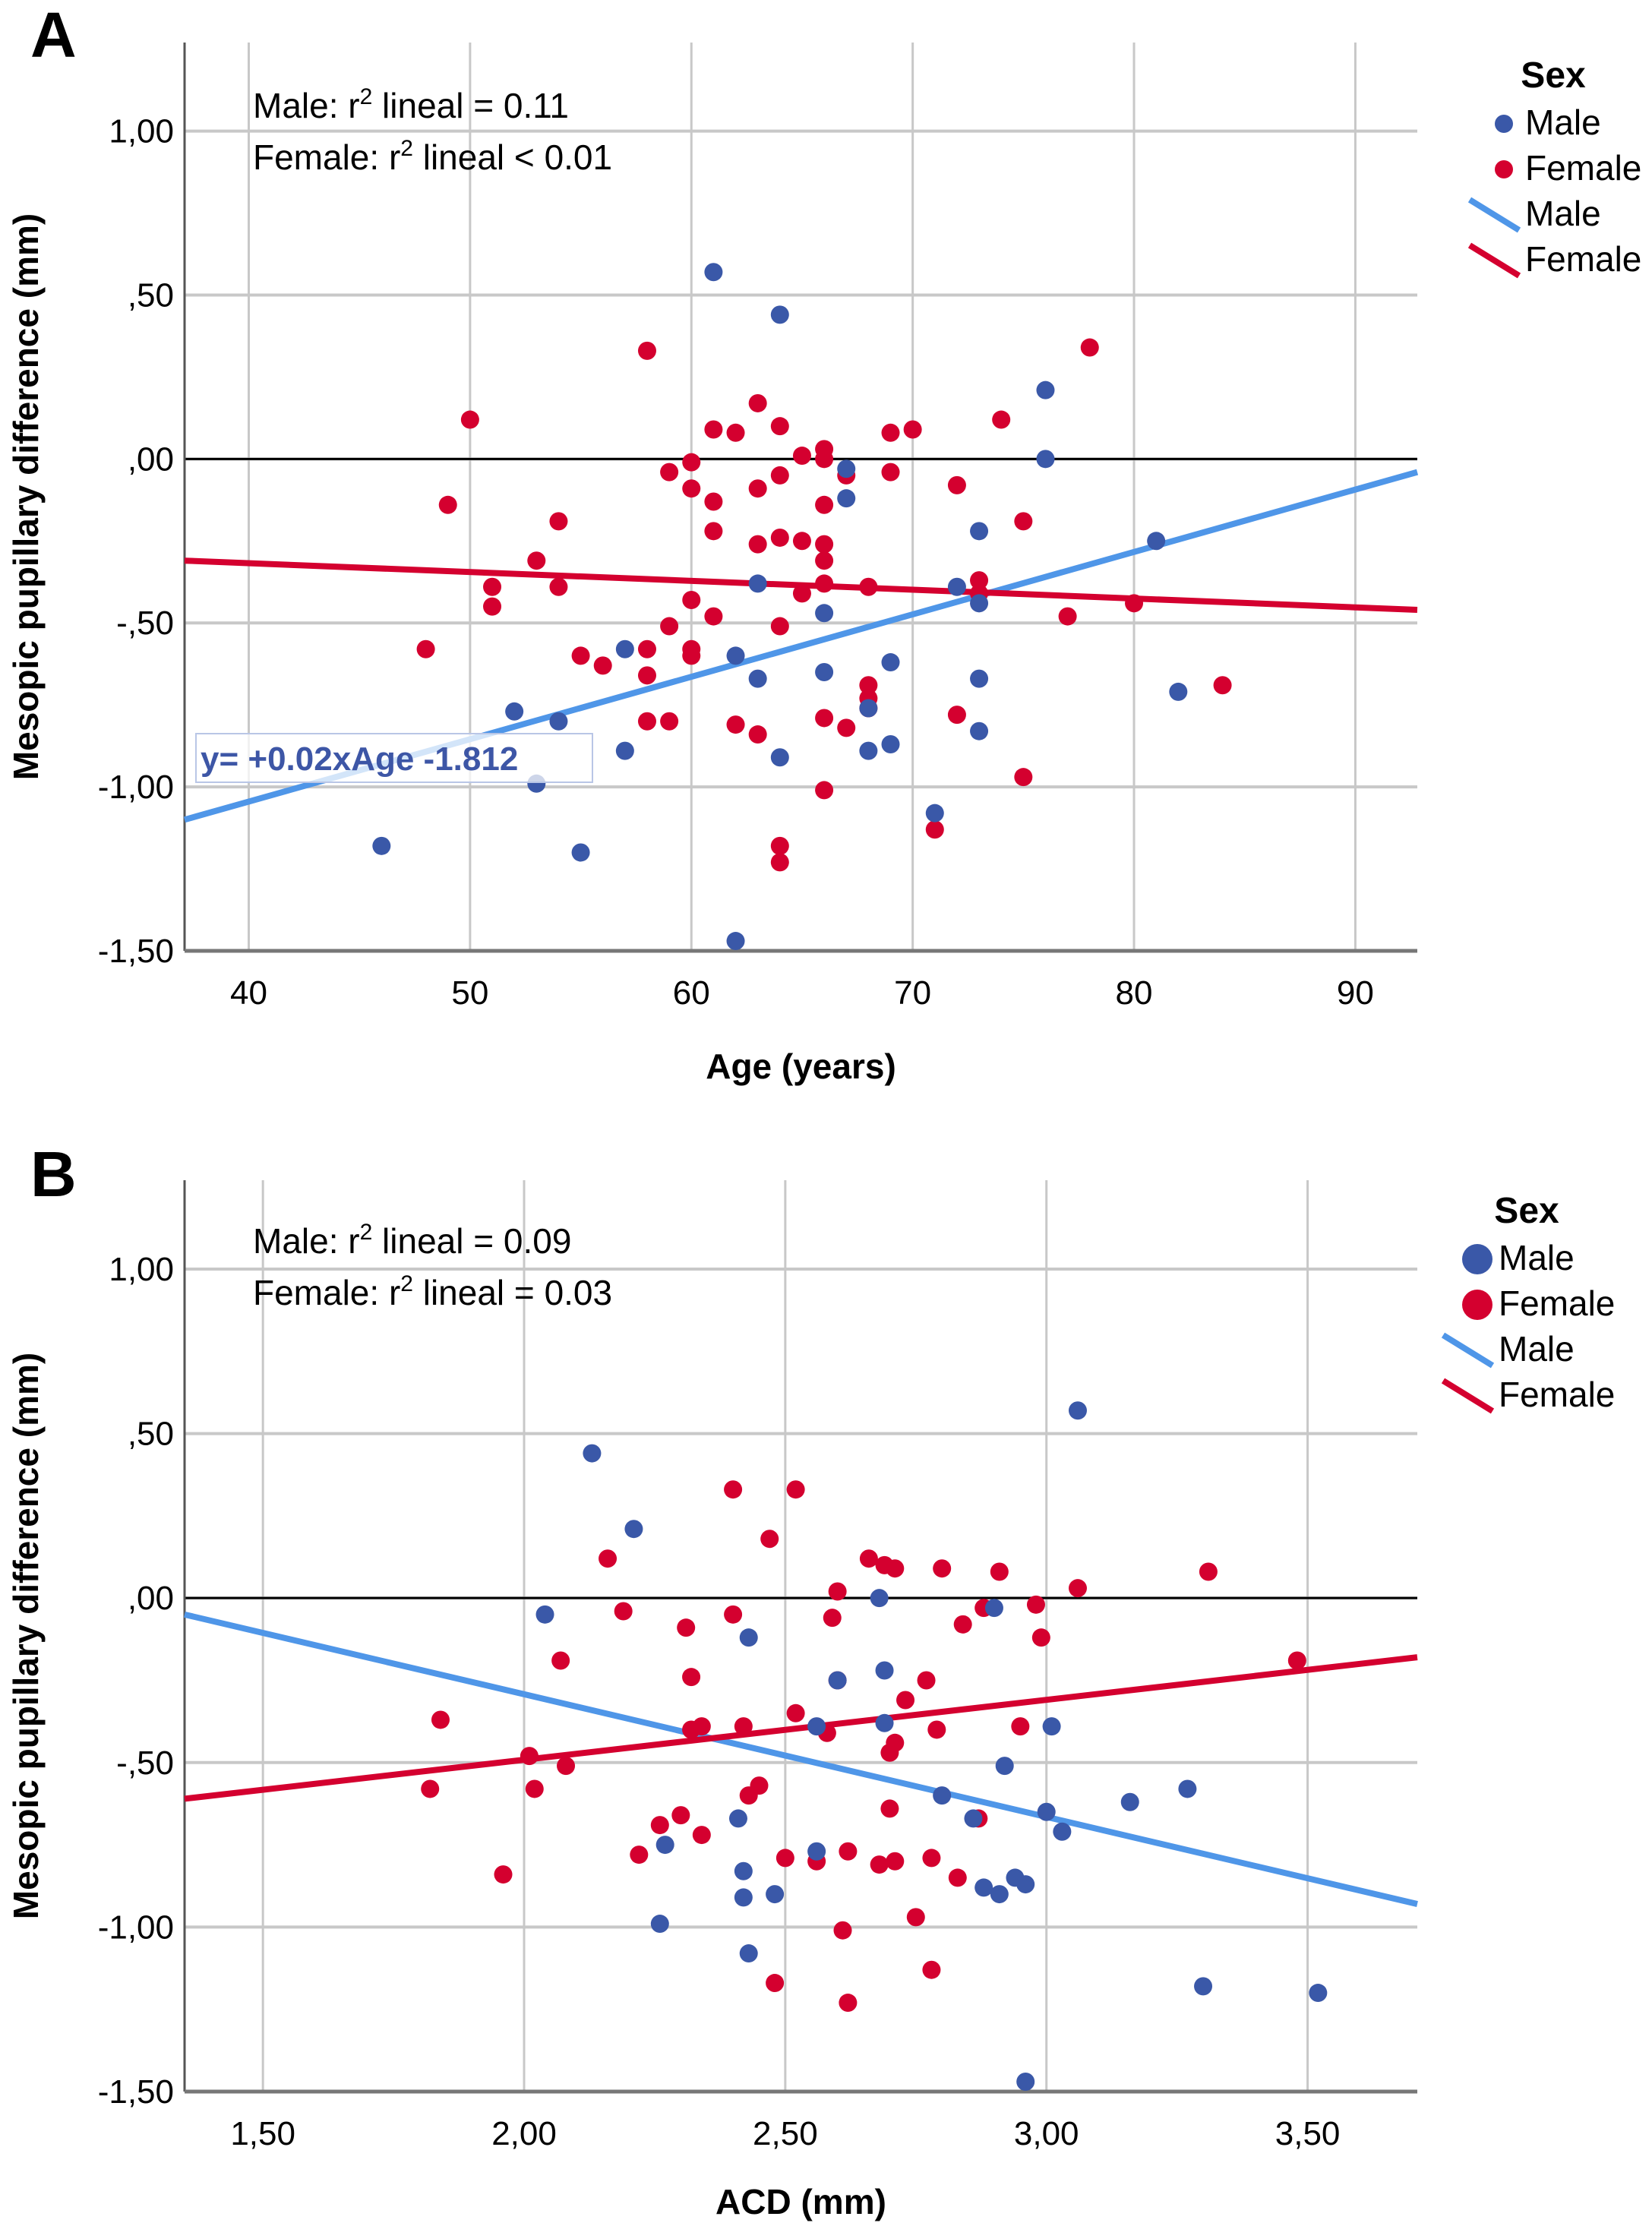 The image size is (1652, 2226). Describe the element at coordinates (912, 993) in the screenshot. I see `x-tick-label: 70` at that location.